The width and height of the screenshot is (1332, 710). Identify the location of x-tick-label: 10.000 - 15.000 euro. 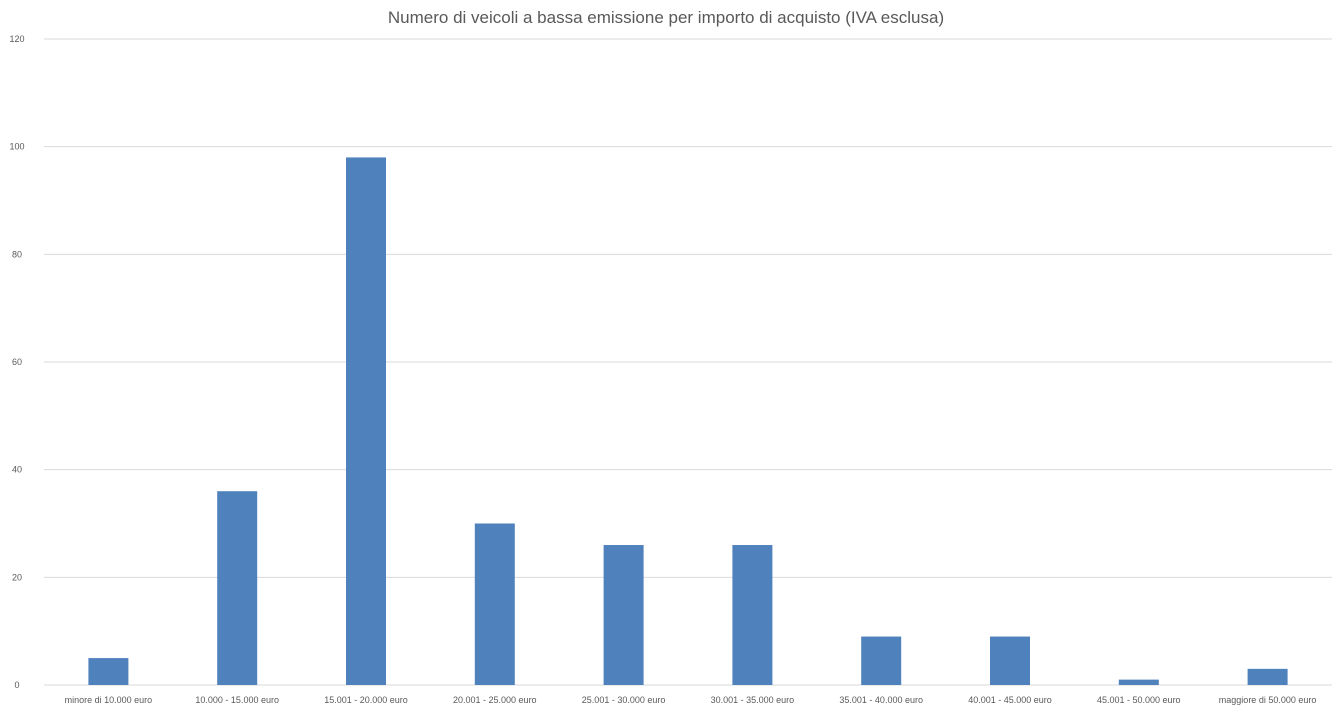
(237, 700).